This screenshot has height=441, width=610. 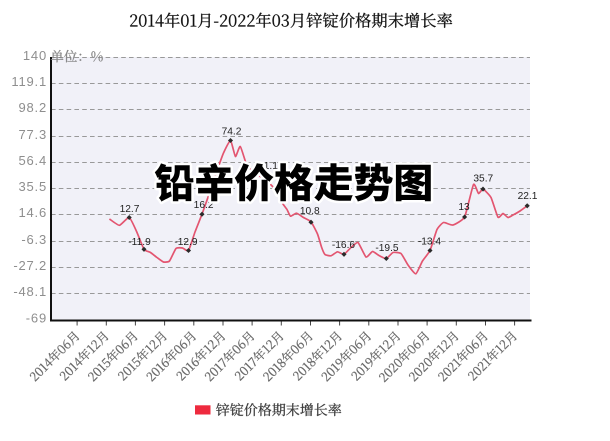 What do you see at coordinates (130, 209) in the screenshot?
I see `svg-text: 12.7` at bounding box center [130, 209].